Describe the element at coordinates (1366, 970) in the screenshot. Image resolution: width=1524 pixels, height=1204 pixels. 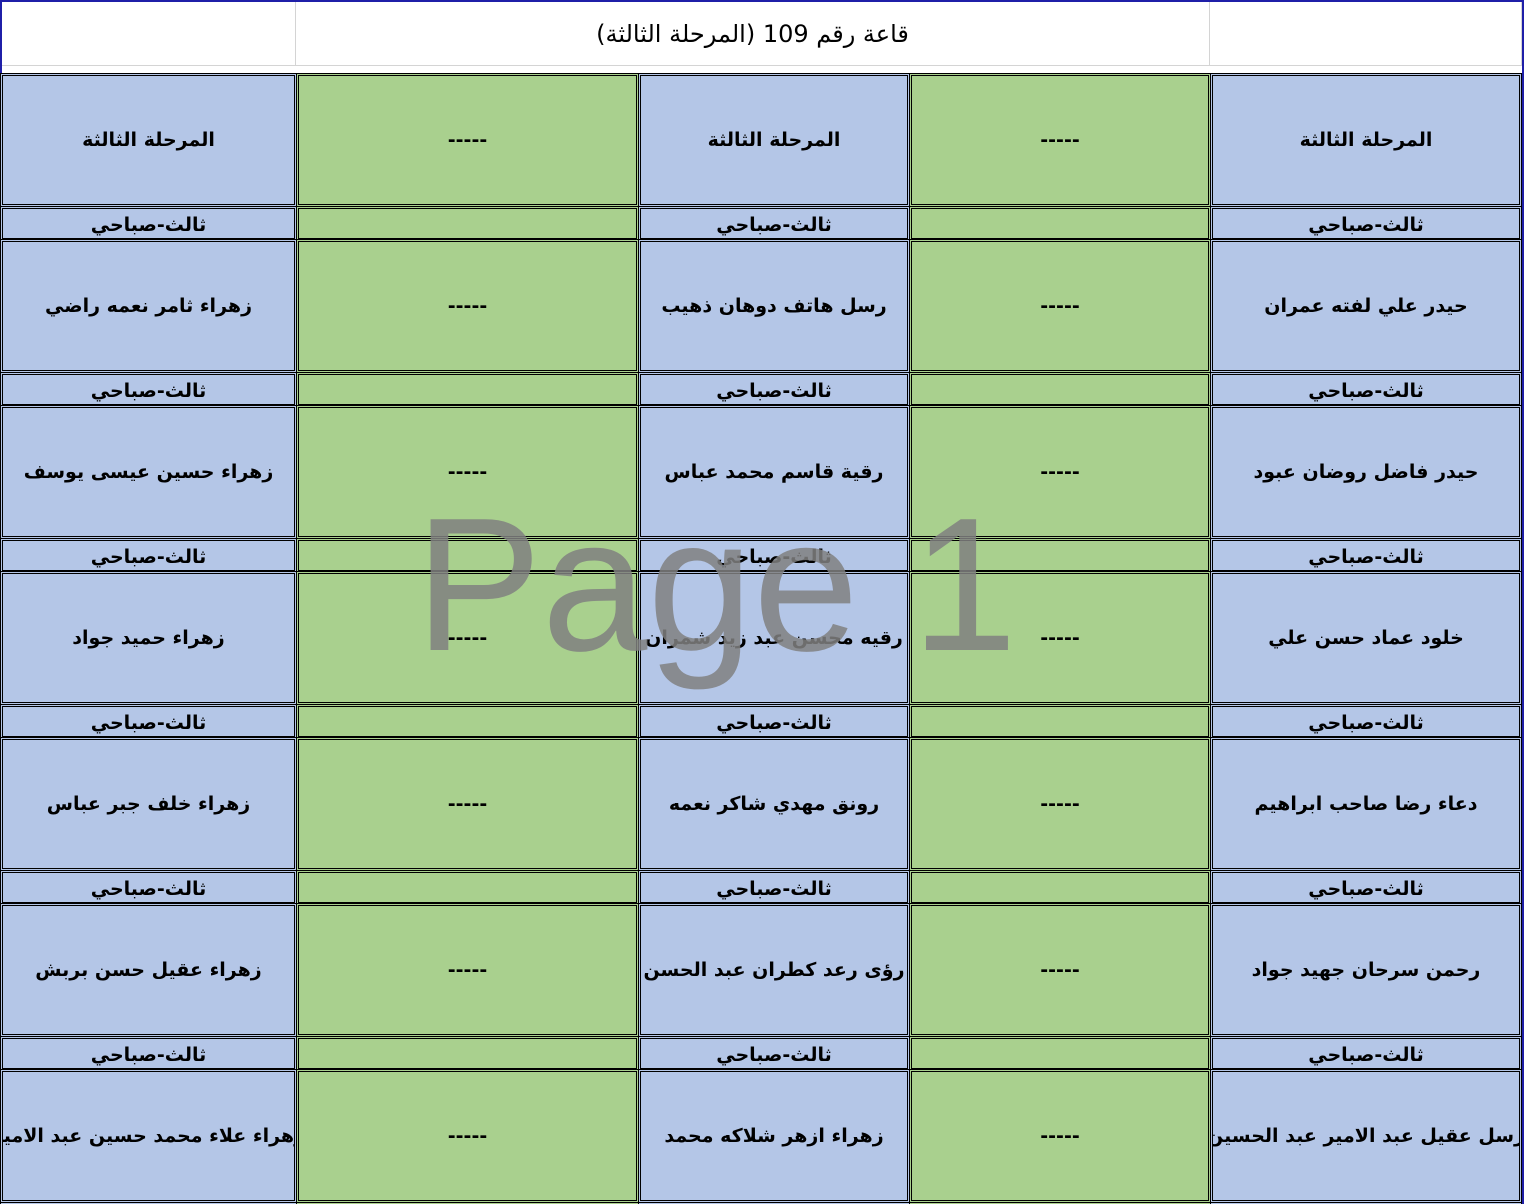
I see `student-name-cell: رحمن سرحان جهيد جواد` at that location.